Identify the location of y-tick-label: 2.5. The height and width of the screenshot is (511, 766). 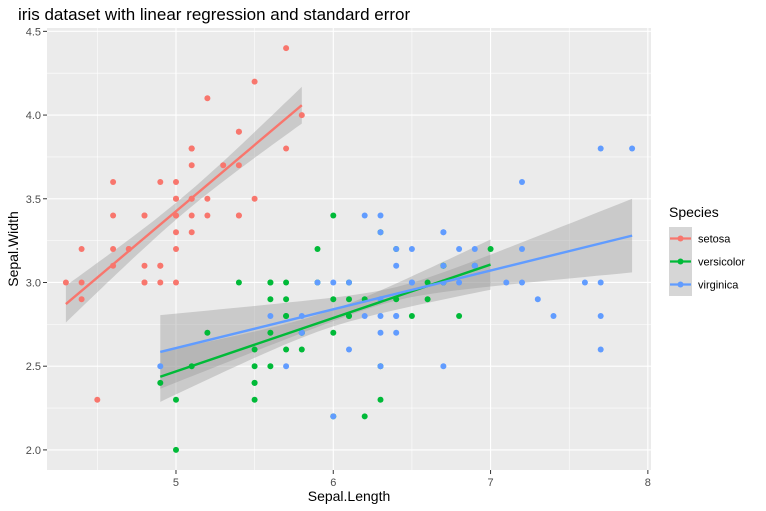
(33, 367).